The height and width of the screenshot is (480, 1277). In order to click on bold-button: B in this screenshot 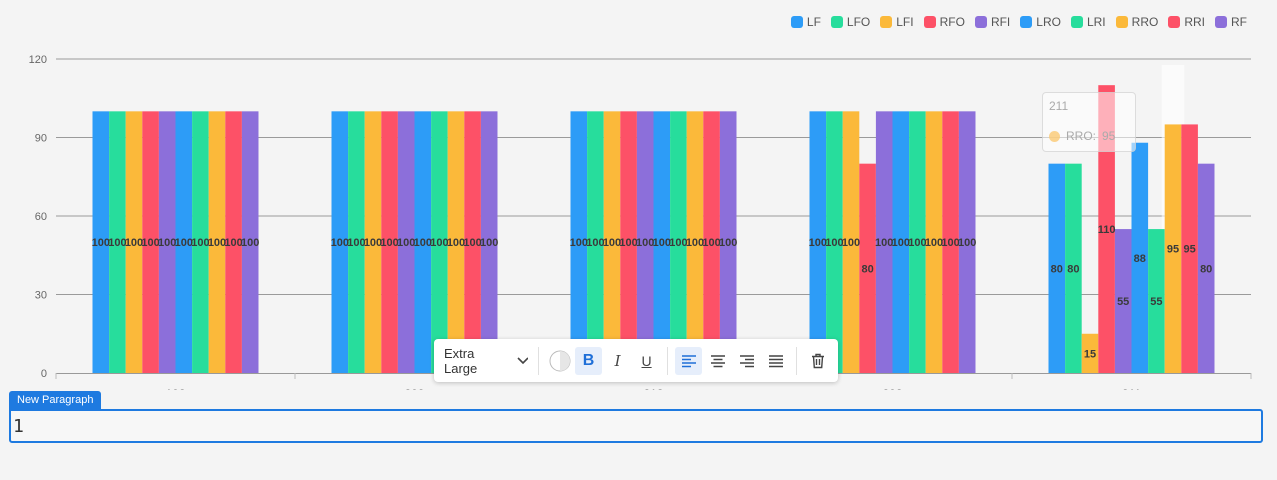, I will do `click(589, 360)`.